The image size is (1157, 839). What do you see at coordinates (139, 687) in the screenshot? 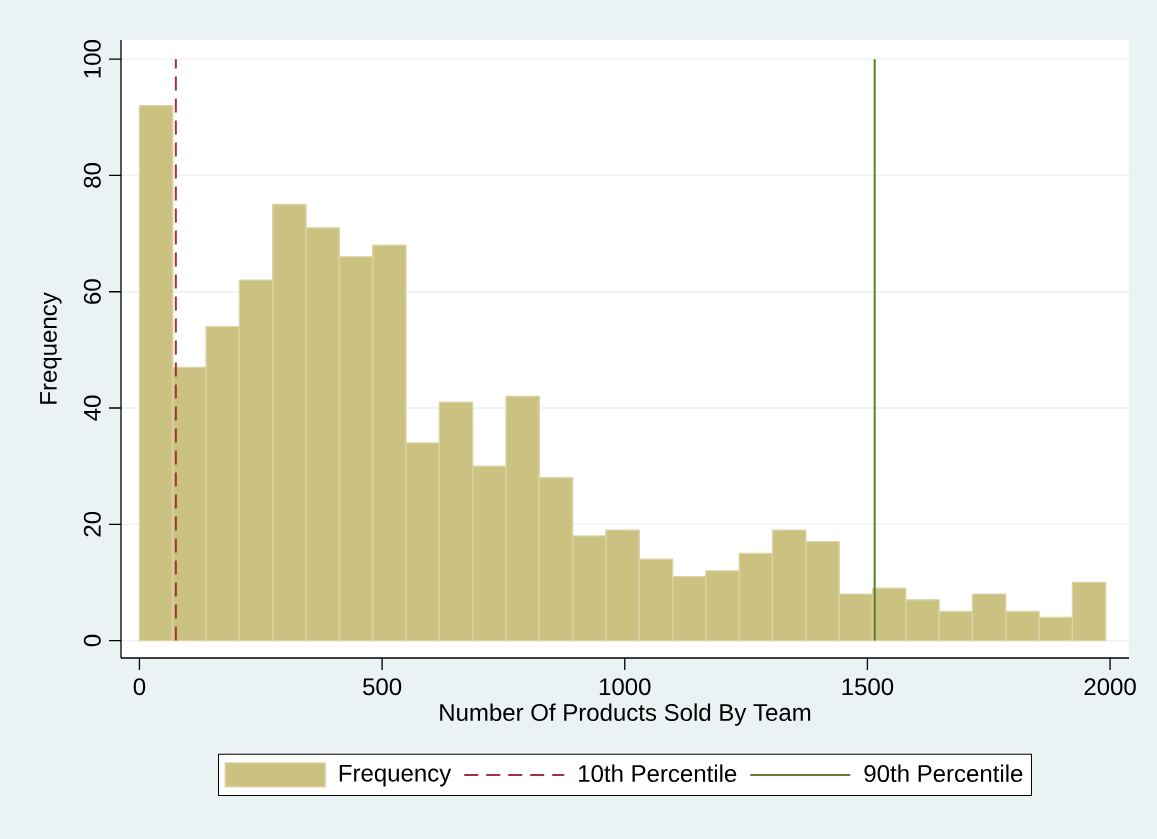
I see `x-tick-label: 0` at bounding box center [139, 687].